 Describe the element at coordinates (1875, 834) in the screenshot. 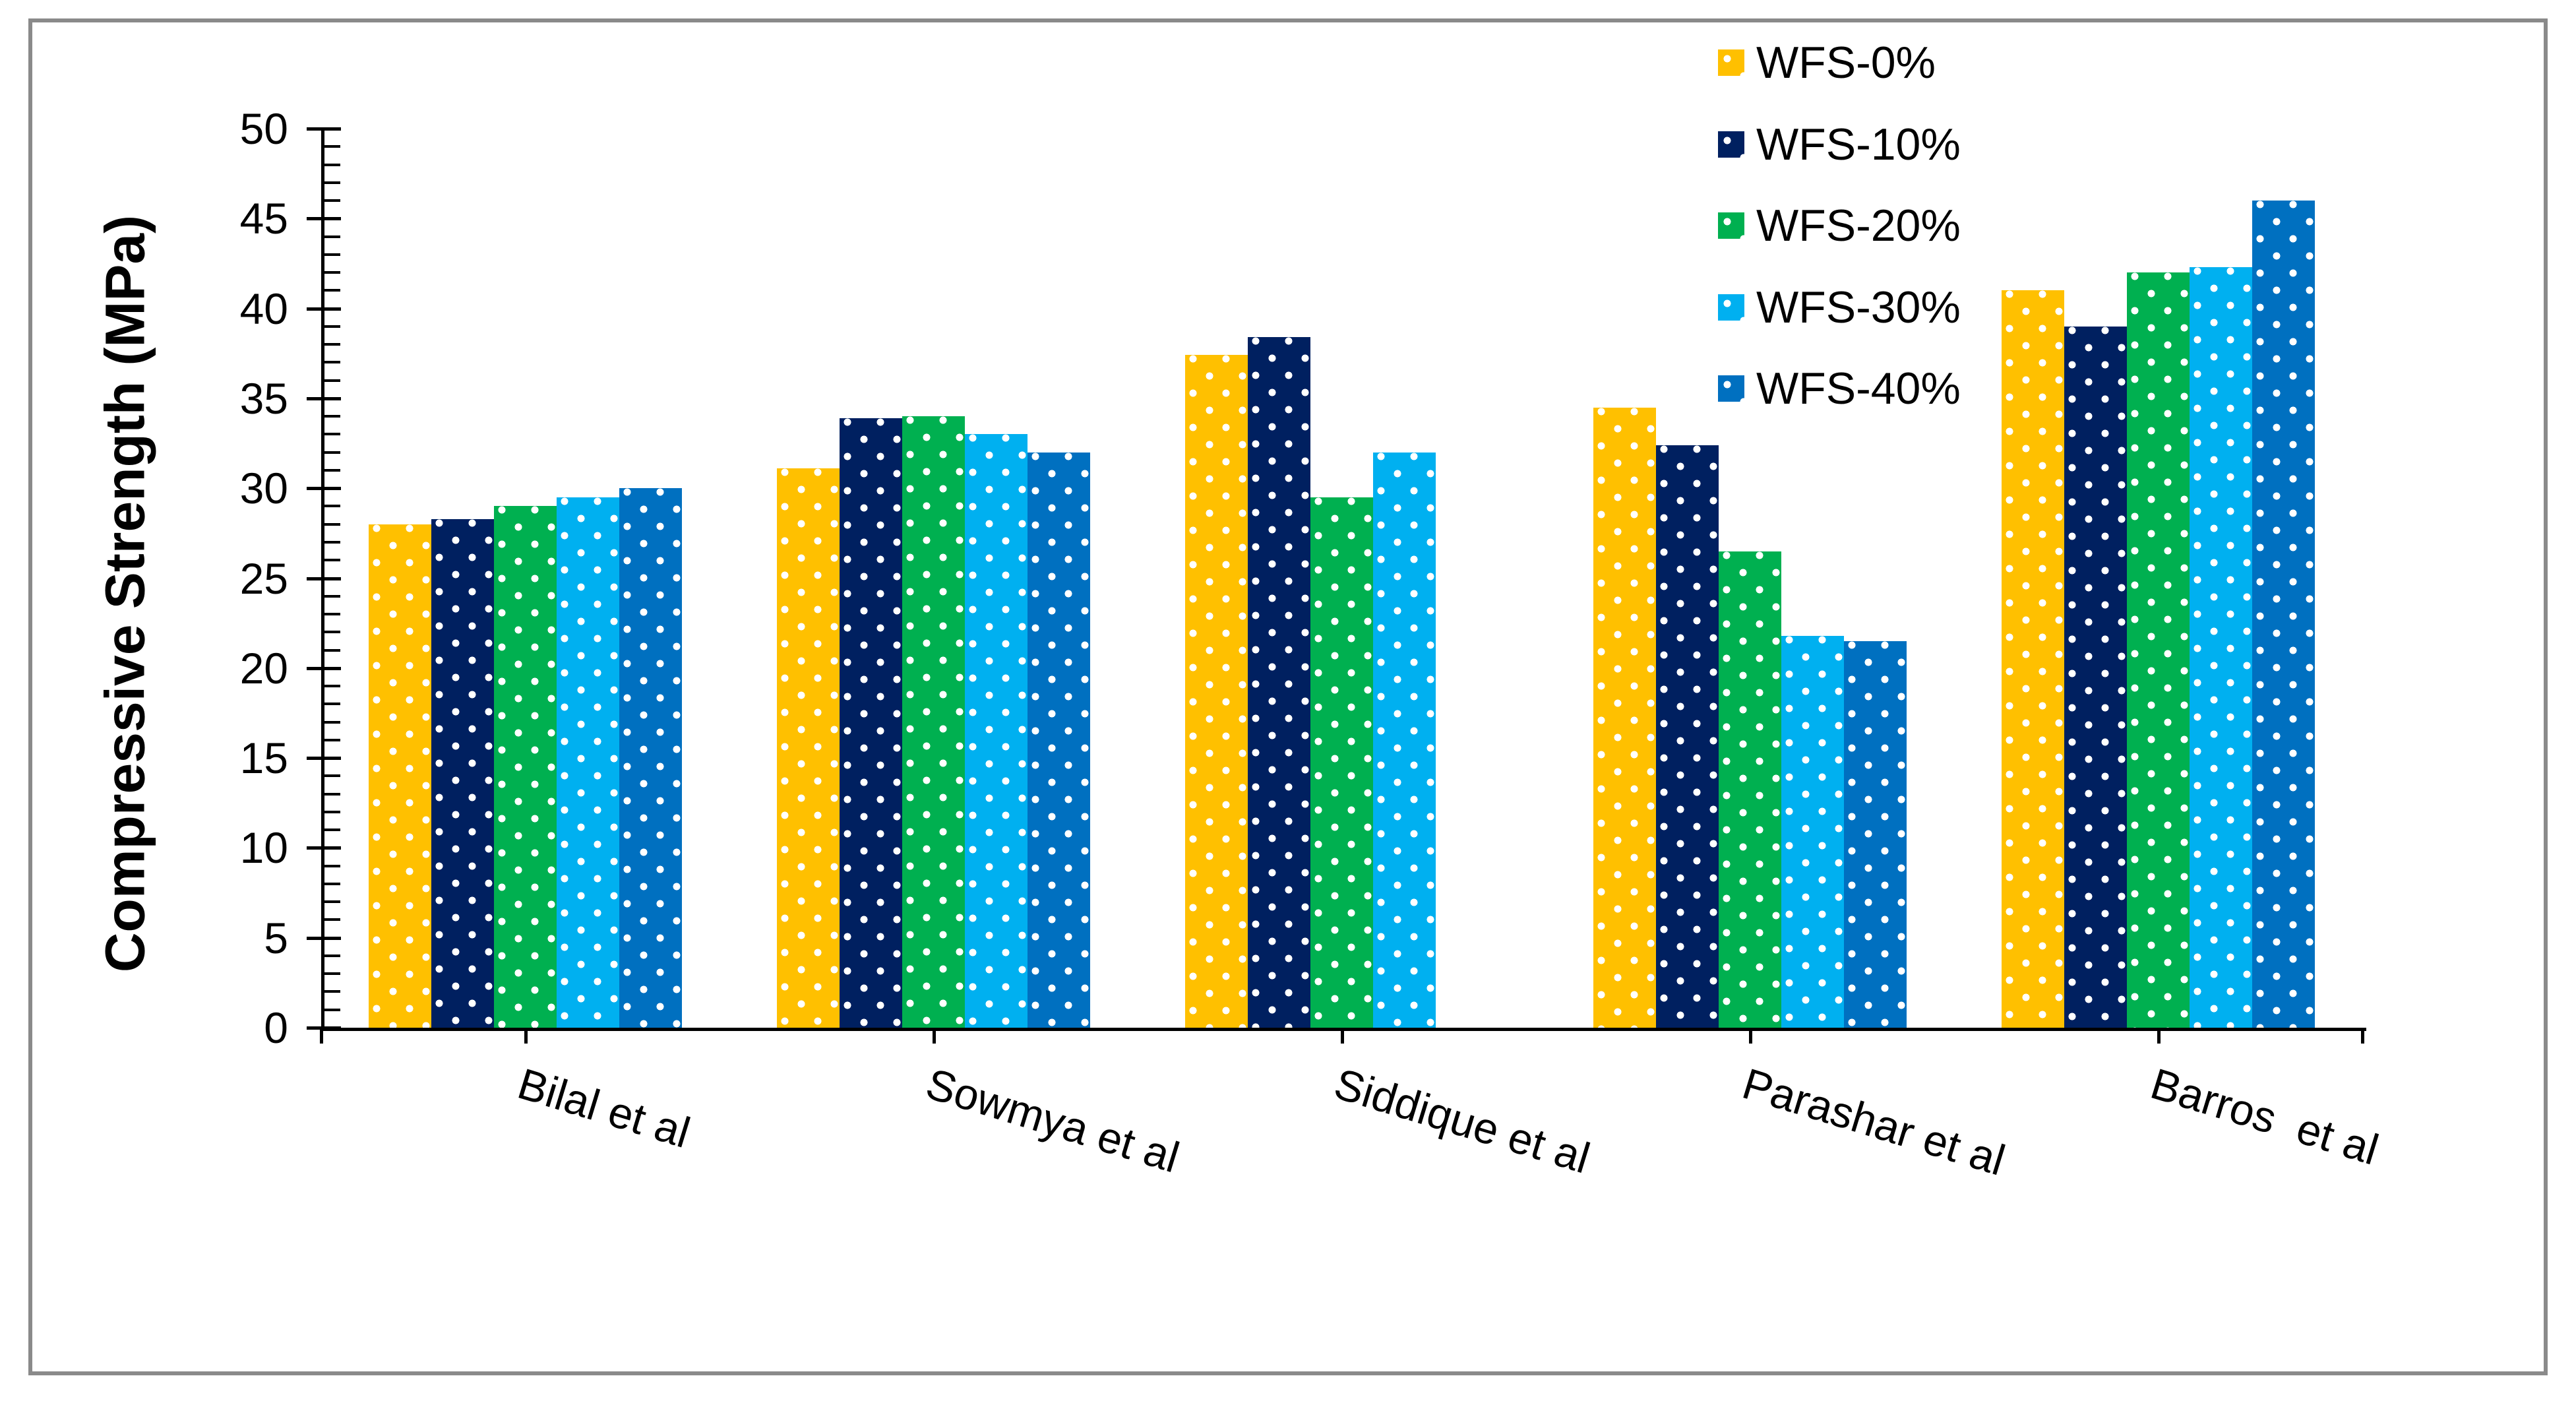

I see `bar-WFS-40%-Parashar-et-al` at that location.